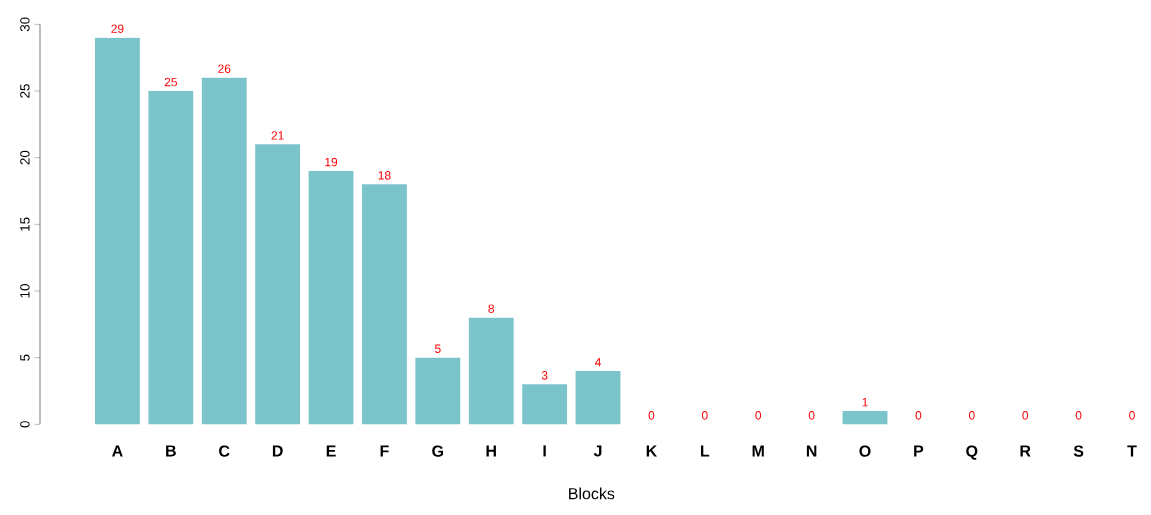  What do you see at coordinates (1132, 451) in the screenshot?
I see `x-tick-label: T` at bounding box center [1132, 451].